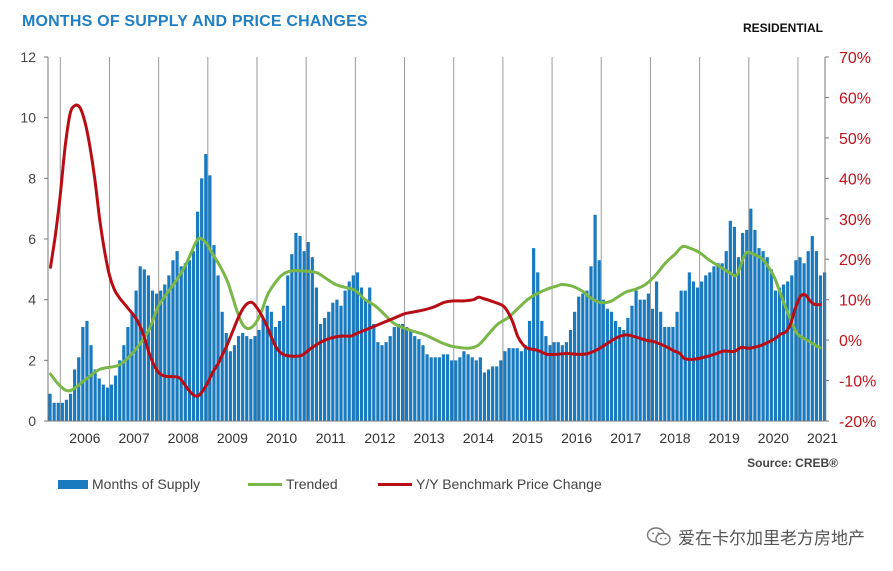 The image size is (893, 571). What do you see at coordinates (850, 341) in the screenshot?
I see `right-tick-label: 0%` at bounding box center [850, 341].